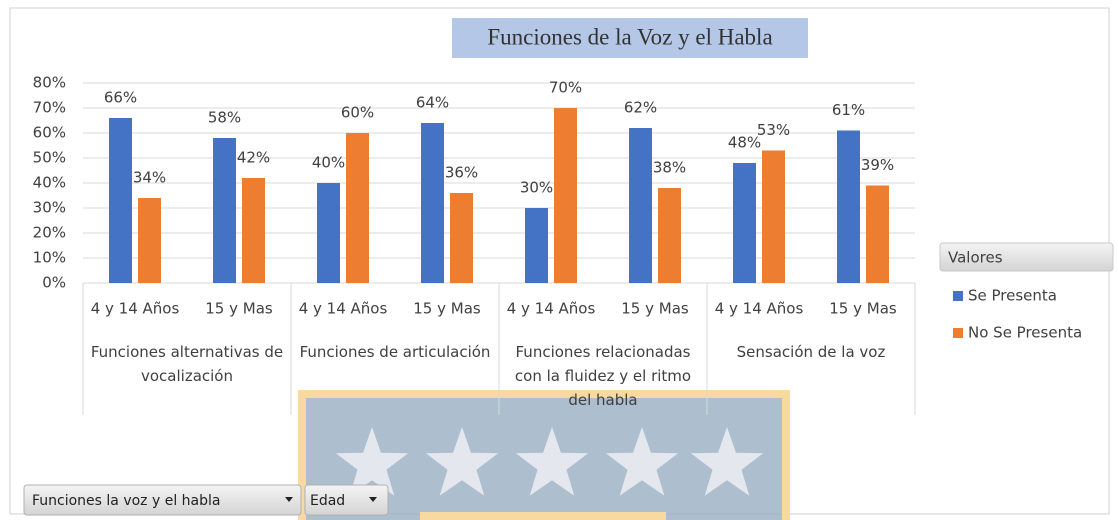  I want to click on y-tick-label: 70%, so click(49, 108).